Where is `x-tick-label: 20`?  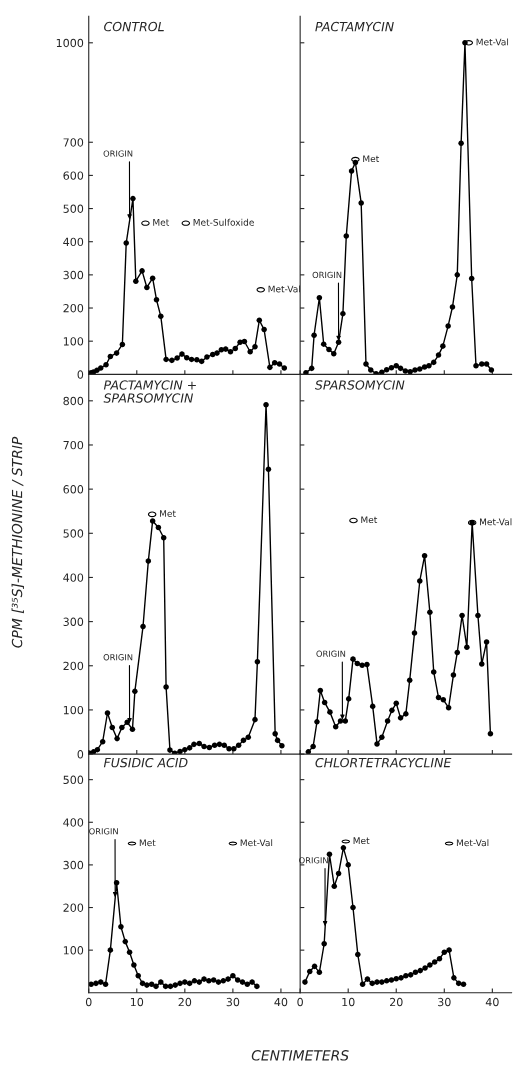 x-tick-label: 20 is located at coordinates (396, 1002).